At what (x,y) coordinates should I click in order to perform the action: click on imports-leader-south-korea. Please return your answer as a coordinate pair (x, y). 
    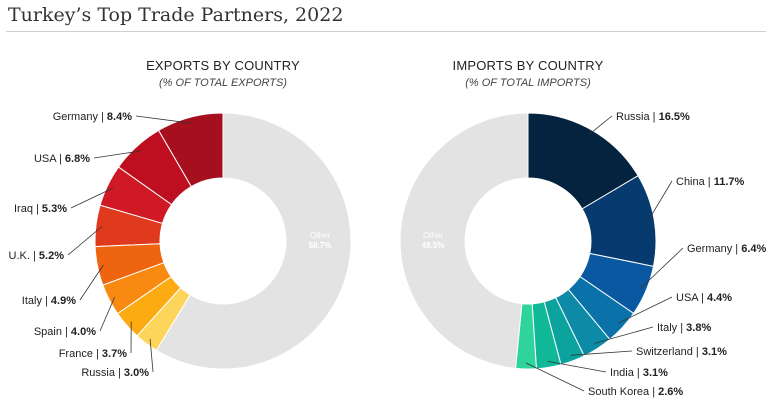
    Looking at the image, I should click on (555, 377).